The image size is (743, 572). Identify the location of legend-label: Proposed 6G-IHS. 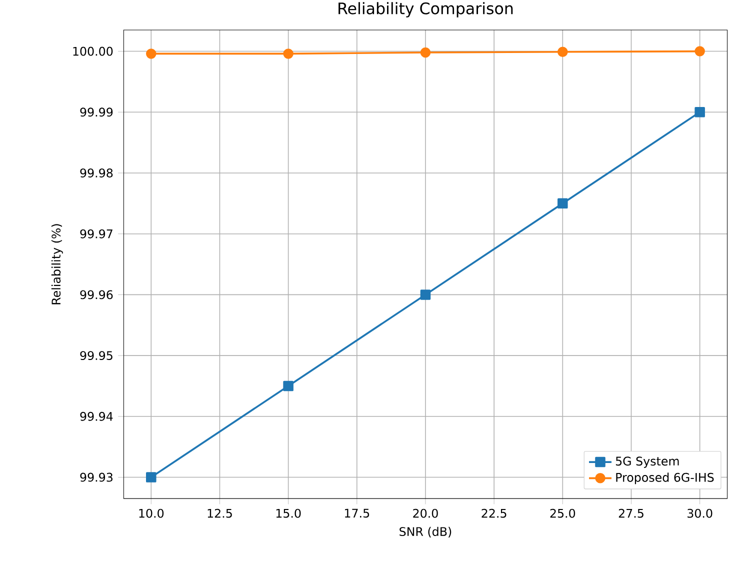
(665, 478).